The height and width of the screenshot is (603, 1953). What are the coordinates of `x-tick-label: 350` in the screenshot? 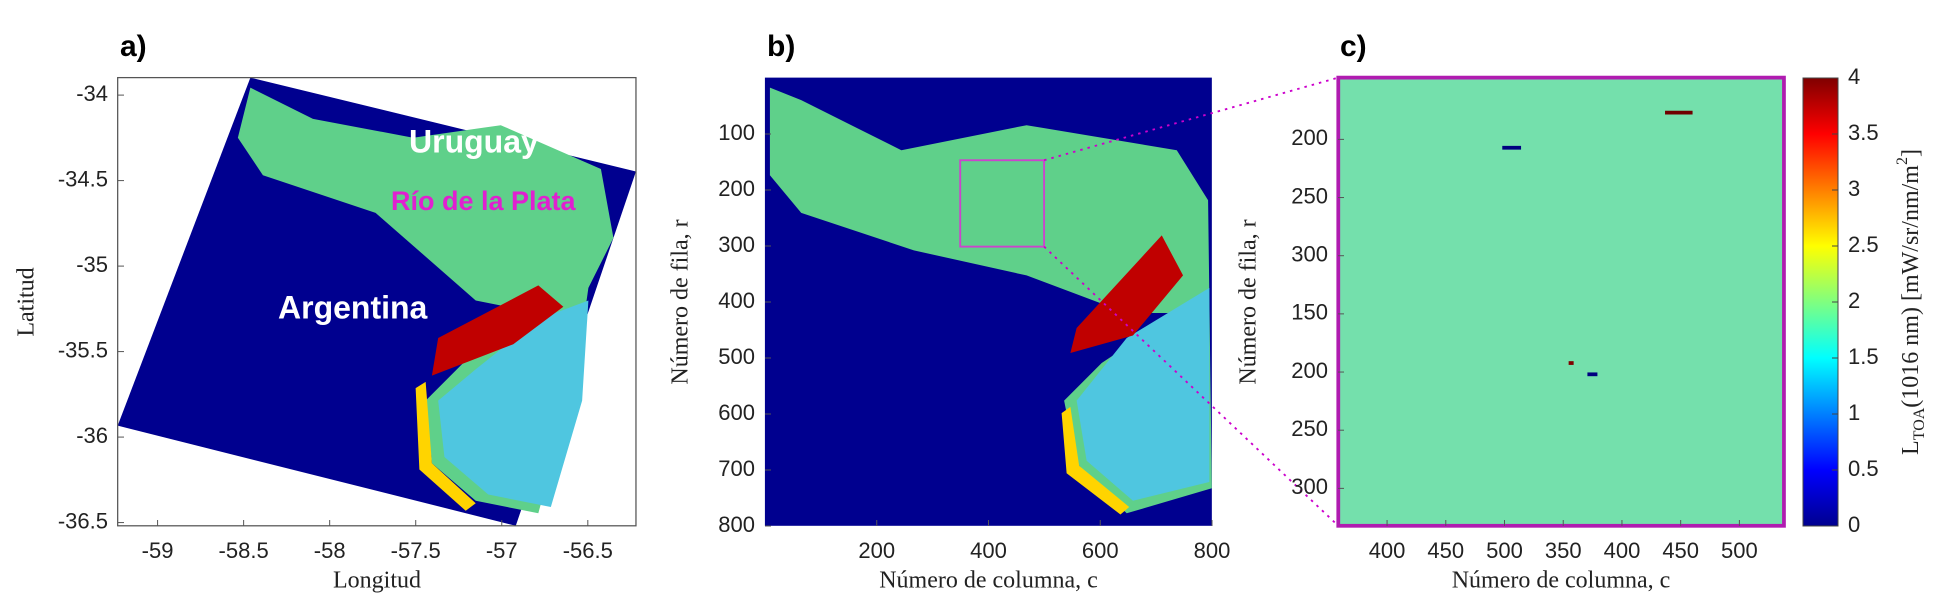 It's located at (1563, 550).